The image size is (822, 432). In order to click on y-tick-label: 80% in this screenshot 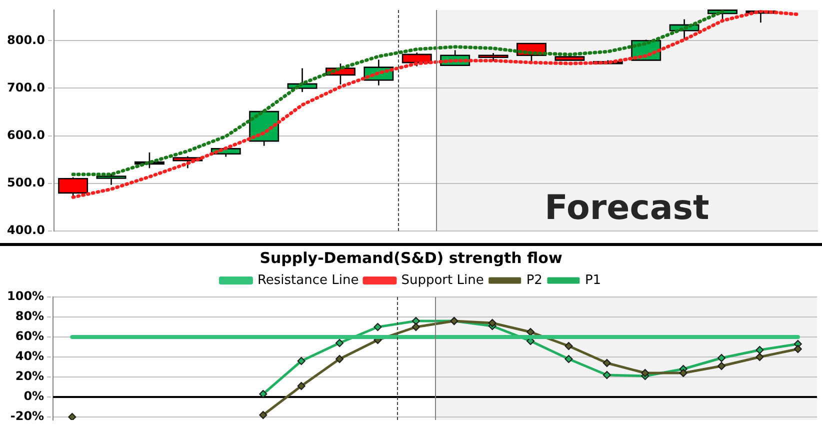, I will do `click(29, 316)`.